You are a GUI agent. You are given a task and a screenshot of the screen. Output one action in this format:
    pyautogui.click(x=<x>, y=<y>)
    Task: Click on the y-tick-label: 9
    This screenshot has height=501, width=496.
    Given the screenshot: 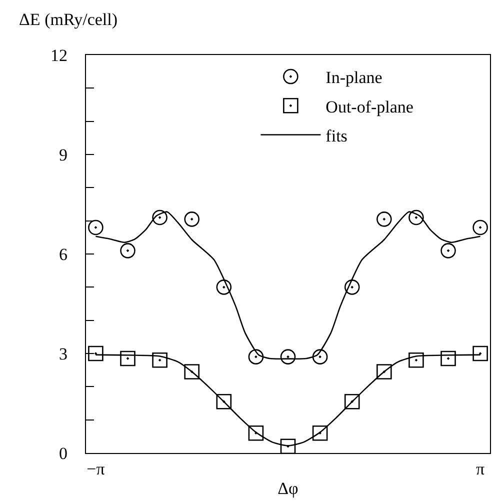 What is the action you would take?
    pyautogui.click(x=63, y=154)
    